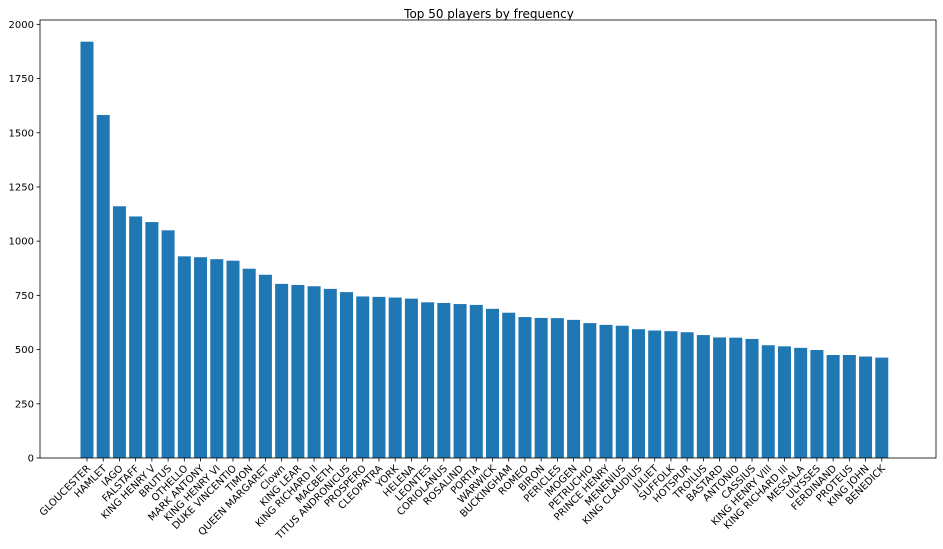  What do you see at coordinates (21, 133) in the screenshot?
I see `y-tick-label: 1500` at bounding box center [21, 133].